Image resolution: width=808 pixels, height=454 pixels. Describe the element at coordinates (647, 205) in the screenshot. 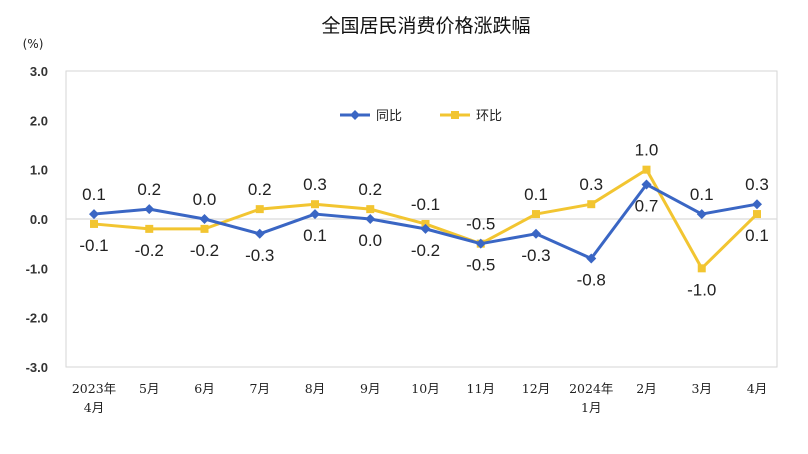

I see `data-label: 0.7` at that location.